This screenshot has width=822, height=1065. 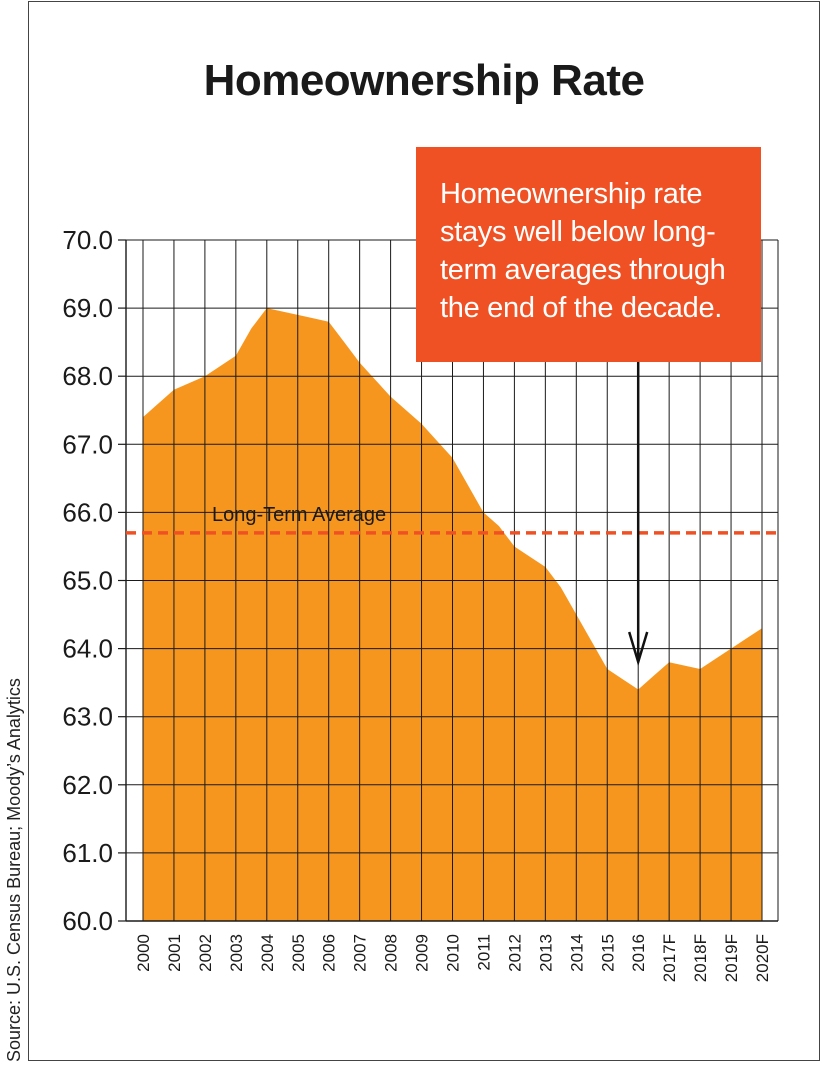 I want to click on callout-line: term averages through, so click(x=583, y=270).